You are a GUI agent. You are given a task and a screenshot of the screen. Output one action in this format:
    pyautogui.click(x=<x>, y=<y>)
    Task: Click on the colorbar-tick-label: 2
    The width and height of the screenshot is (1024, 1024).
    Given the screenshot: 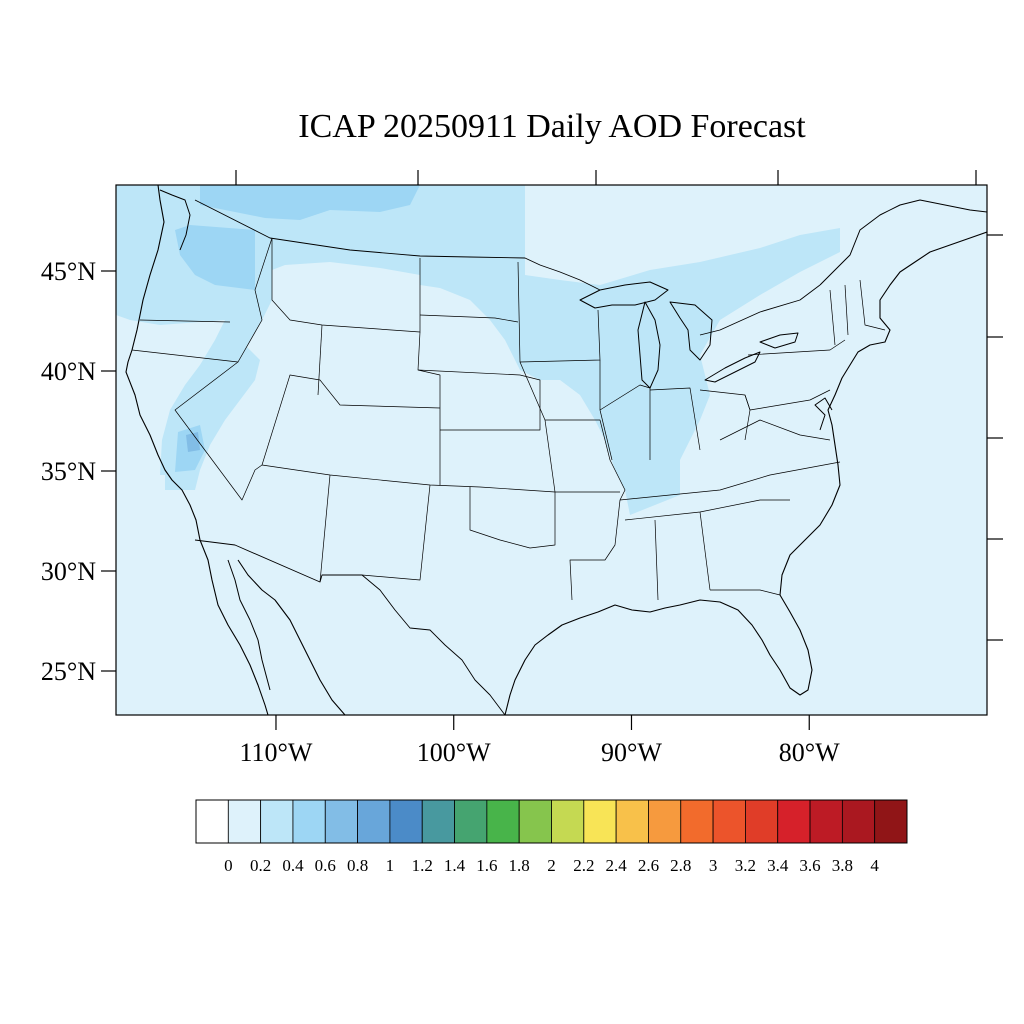 What is the action you would take?
    pyautogui.click(x=551, y=865)
    